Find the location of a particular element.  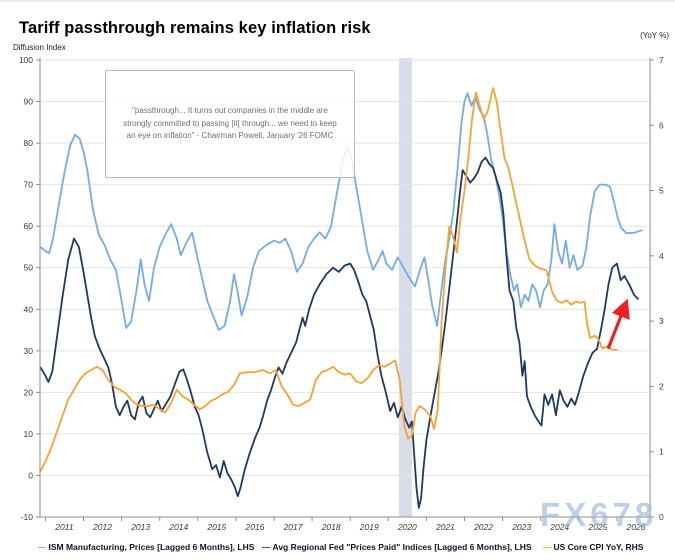

right-axis-tick-label: 7 is located at coordinates (661, 60).